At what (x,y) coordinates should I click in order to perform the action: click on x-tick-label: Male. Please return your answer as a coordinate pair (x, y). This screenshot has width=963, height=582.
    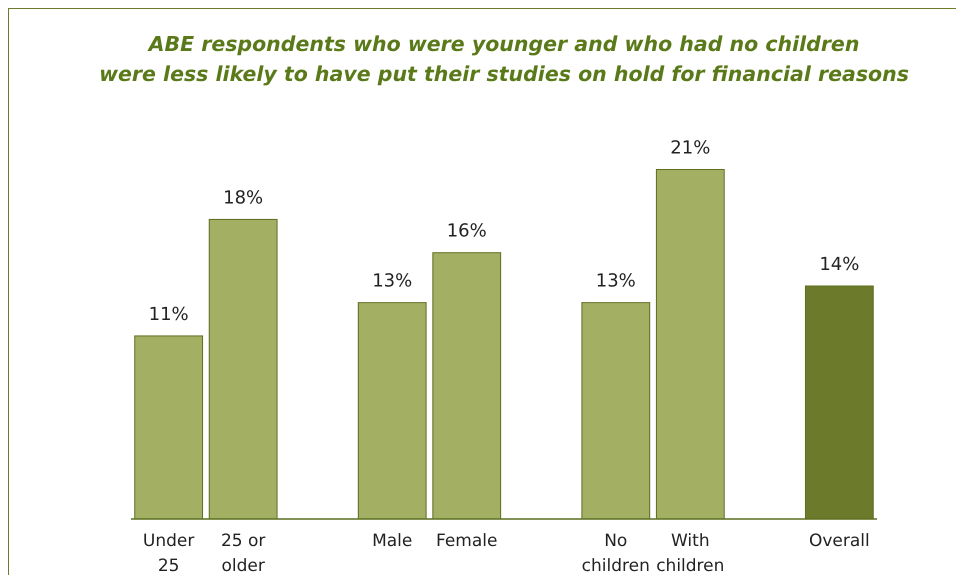
    Looking at the image, I should click on (392, 541).